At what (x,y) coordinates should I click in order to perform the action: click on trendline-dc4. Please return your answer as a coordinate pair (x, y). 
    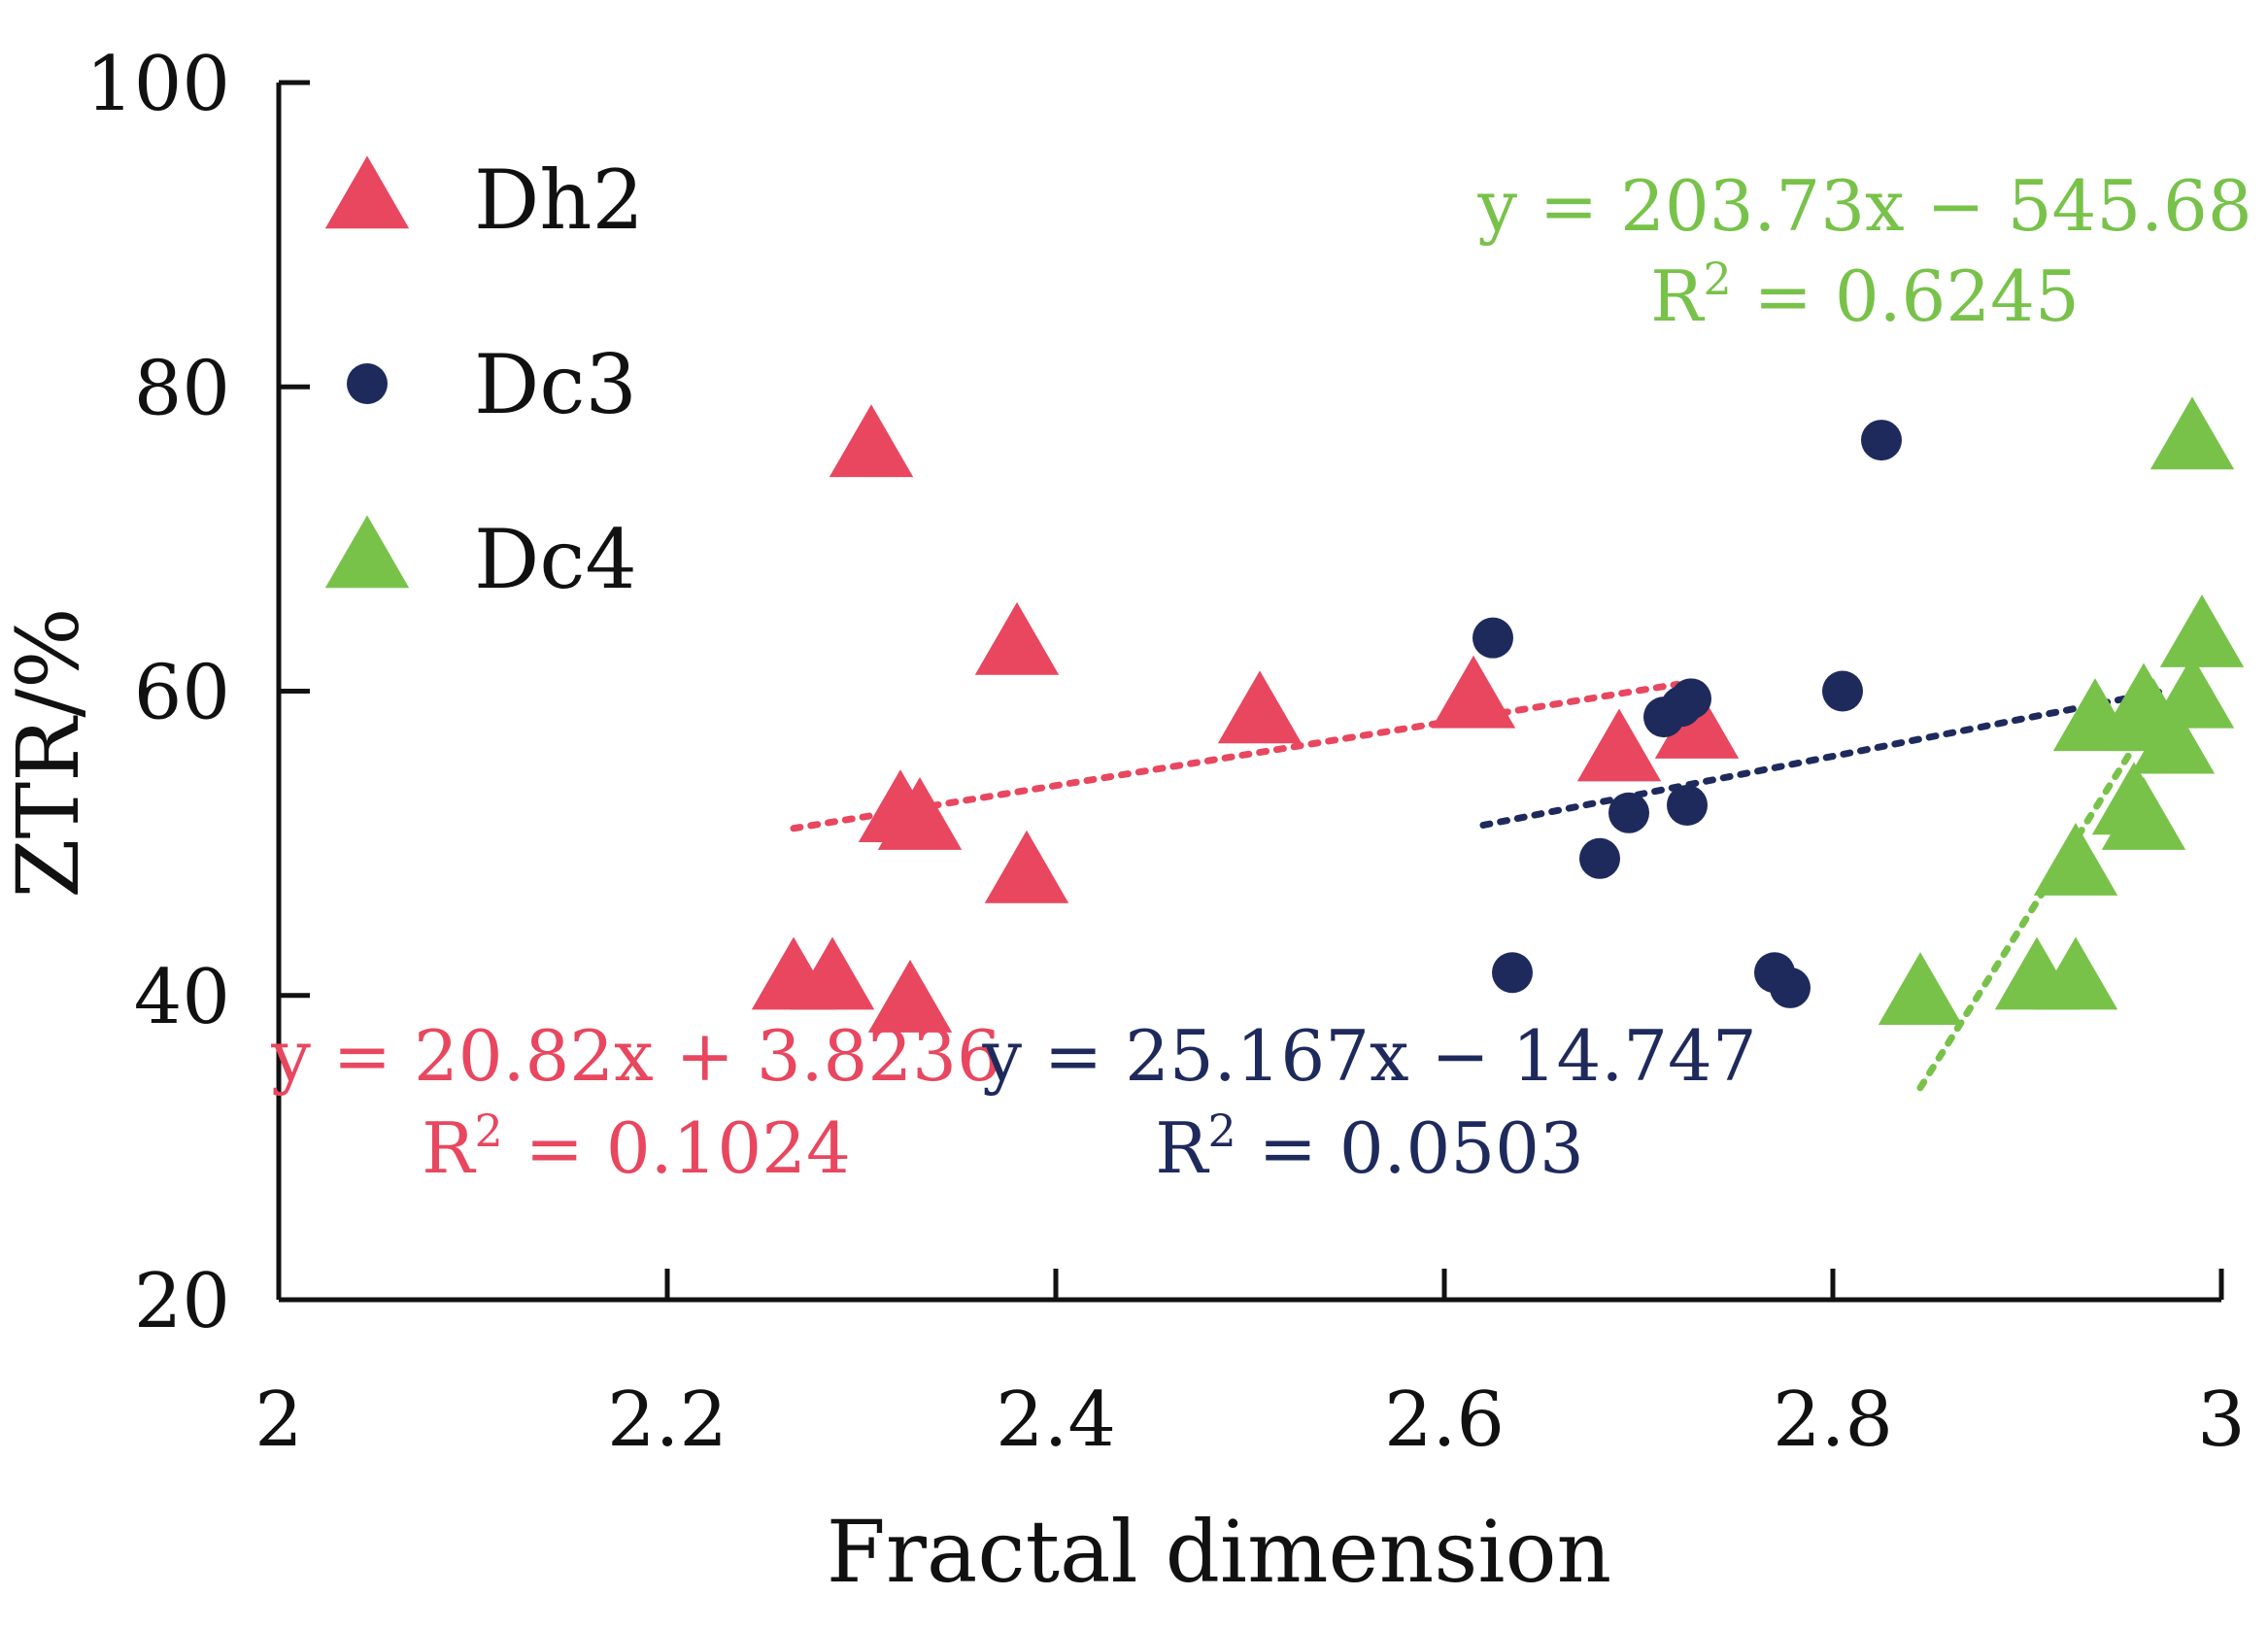
    Looking at the image, I should click on (2037, 902).